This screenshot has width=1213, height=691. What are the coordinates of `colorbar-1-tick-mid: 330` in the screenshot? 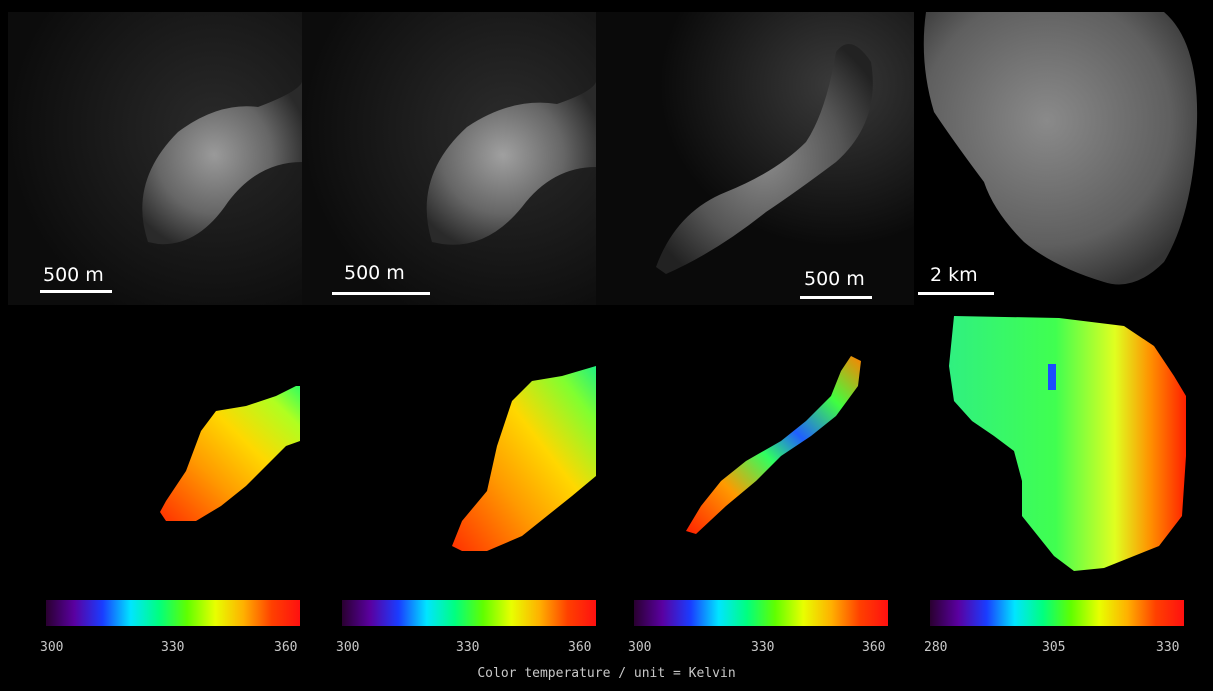 It's located at (173, 647).